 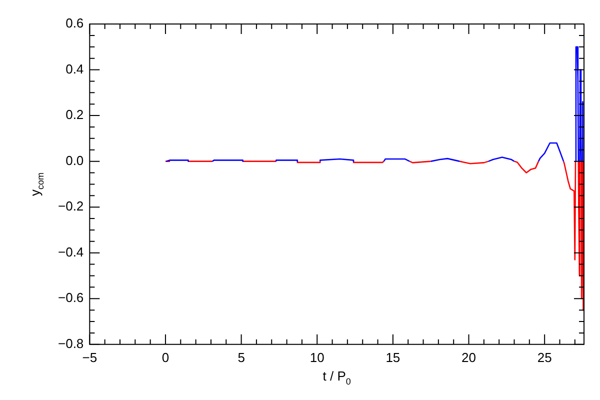 What do you see at coordinates (166, 357) in the screenshot?
I see `x-tick-label: 0` at bounding box center [166, 357].